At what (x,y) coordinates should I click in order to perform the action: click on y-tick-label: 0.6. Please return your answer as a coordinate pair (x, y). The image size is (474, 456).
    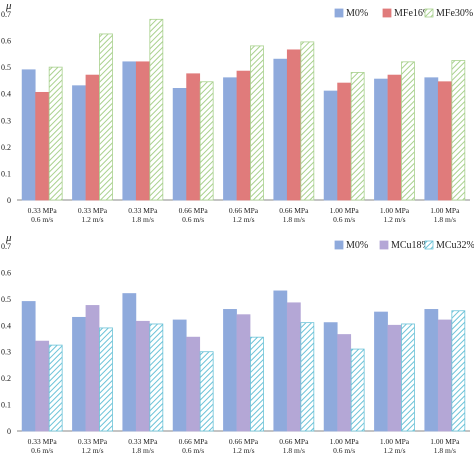
    Looking at the image, I should click on (6, 41).